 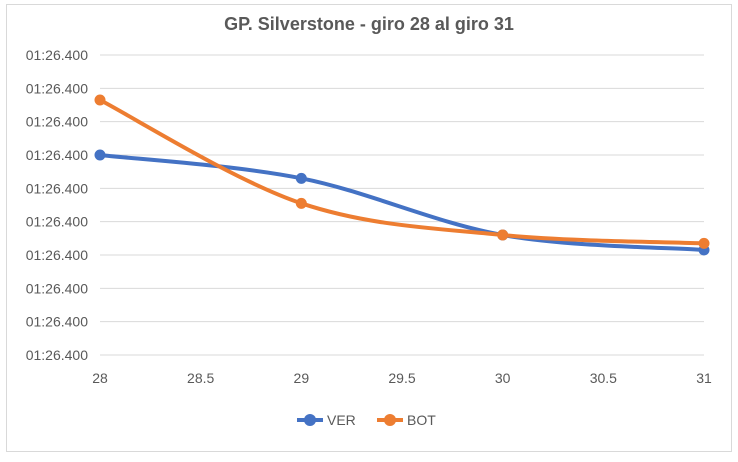 What do you see at coordinates (341, 420) in the screenshot?
I see `legend-label: VER` at bounding box center [341, 420].